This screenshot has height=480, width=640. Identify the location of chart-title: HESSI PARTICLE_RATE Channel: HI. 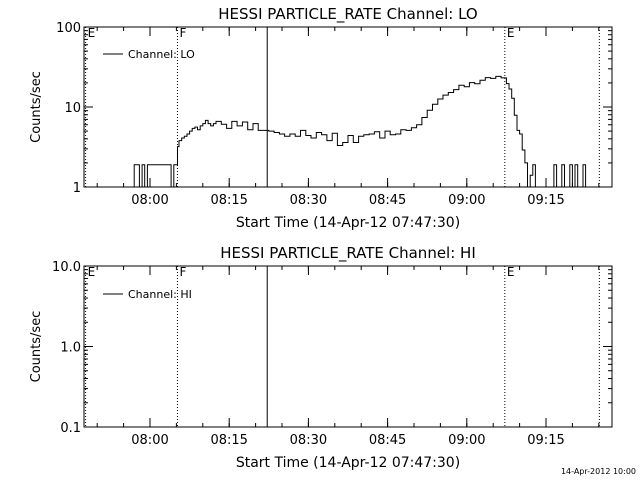
(348, 253).